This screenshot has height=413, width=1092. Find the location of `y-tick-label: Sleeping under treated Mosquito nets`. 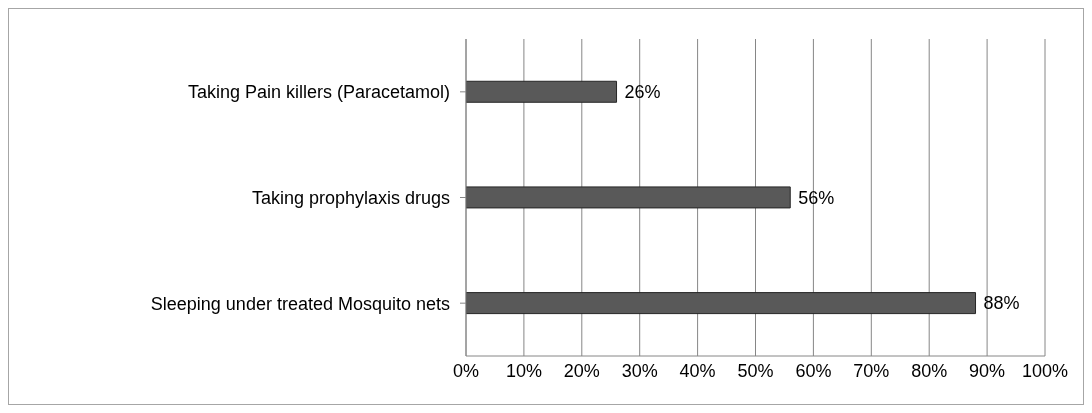

y-tick-label: Sleeping under treated Mosquito nets is located at coordinates (300, 303).